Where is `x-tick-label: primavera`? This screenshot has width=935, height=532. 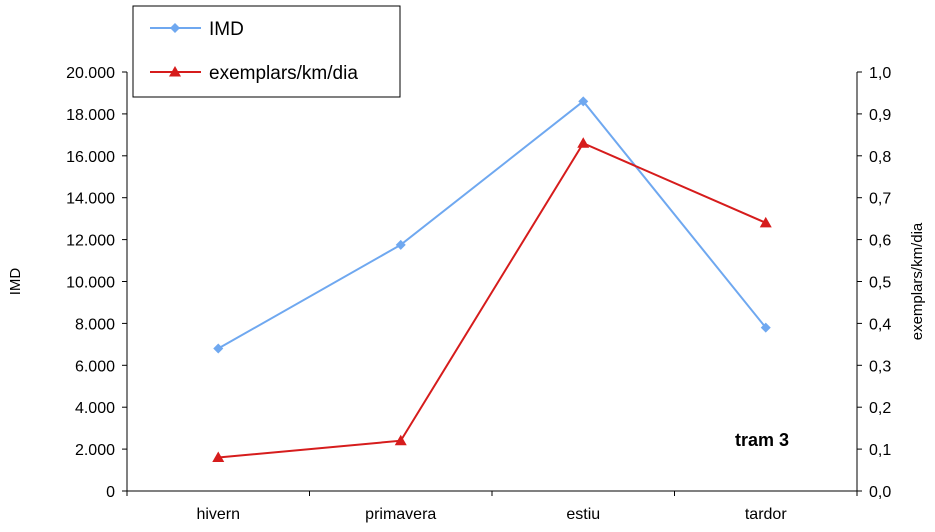 x-tick-label: primavera is located at coordinates (400, 514).